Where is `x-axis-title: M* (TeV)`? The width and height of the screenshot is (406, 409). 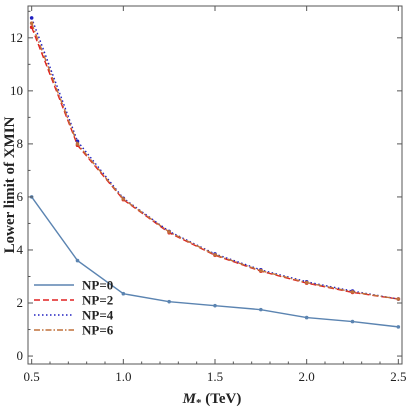
x-axis-title: M* (TeV) is located at coordinates (212, 400).